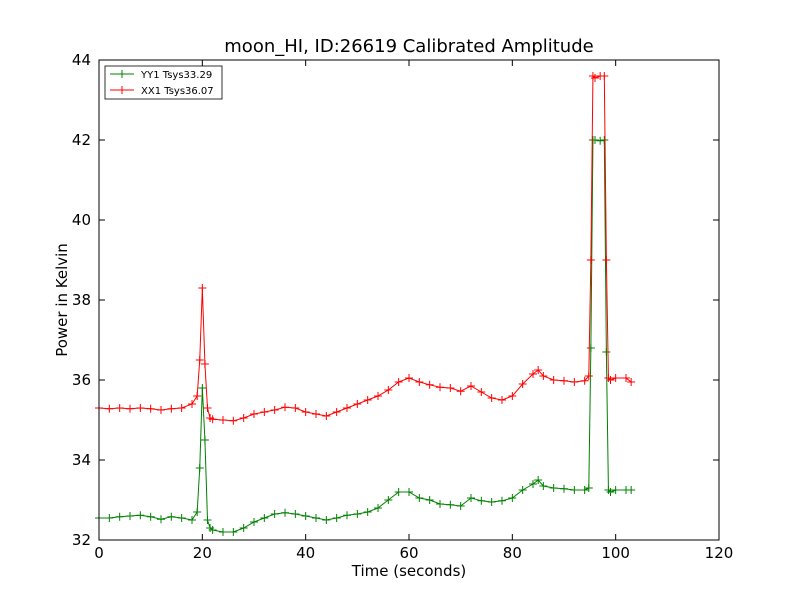 Image resolution: width=800 pixels, height=600 pixels. I want to click on x-tick-label: 0, so click(99, 553).